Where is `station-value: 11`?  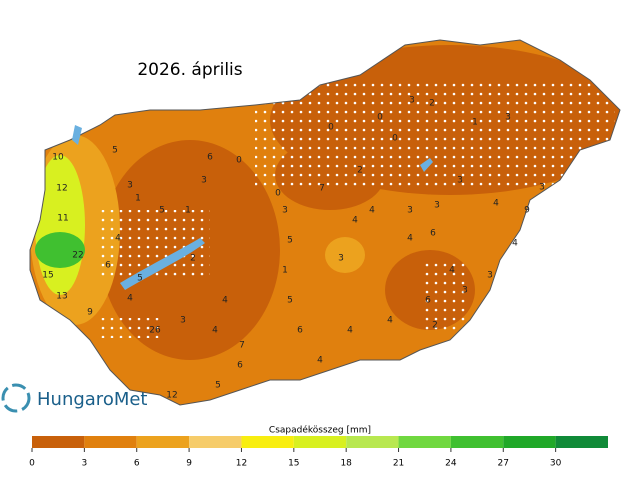 station-value: 11 is located at coordinates (62, 219).